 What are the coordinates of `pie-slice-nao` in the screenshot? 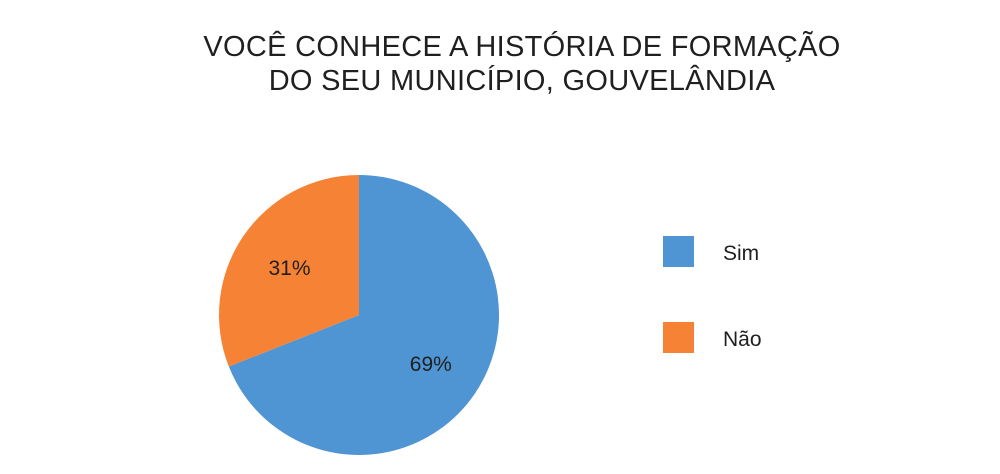 It's located at (288, 271).